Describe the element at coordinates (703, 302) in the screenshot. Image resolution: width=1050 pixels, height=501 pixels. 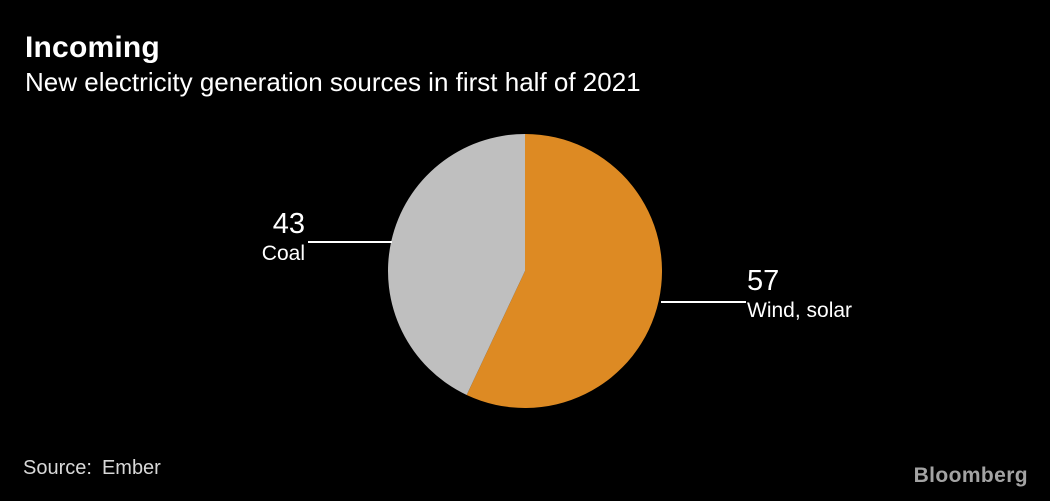
I see `wind-solar-leader-line` at that location.